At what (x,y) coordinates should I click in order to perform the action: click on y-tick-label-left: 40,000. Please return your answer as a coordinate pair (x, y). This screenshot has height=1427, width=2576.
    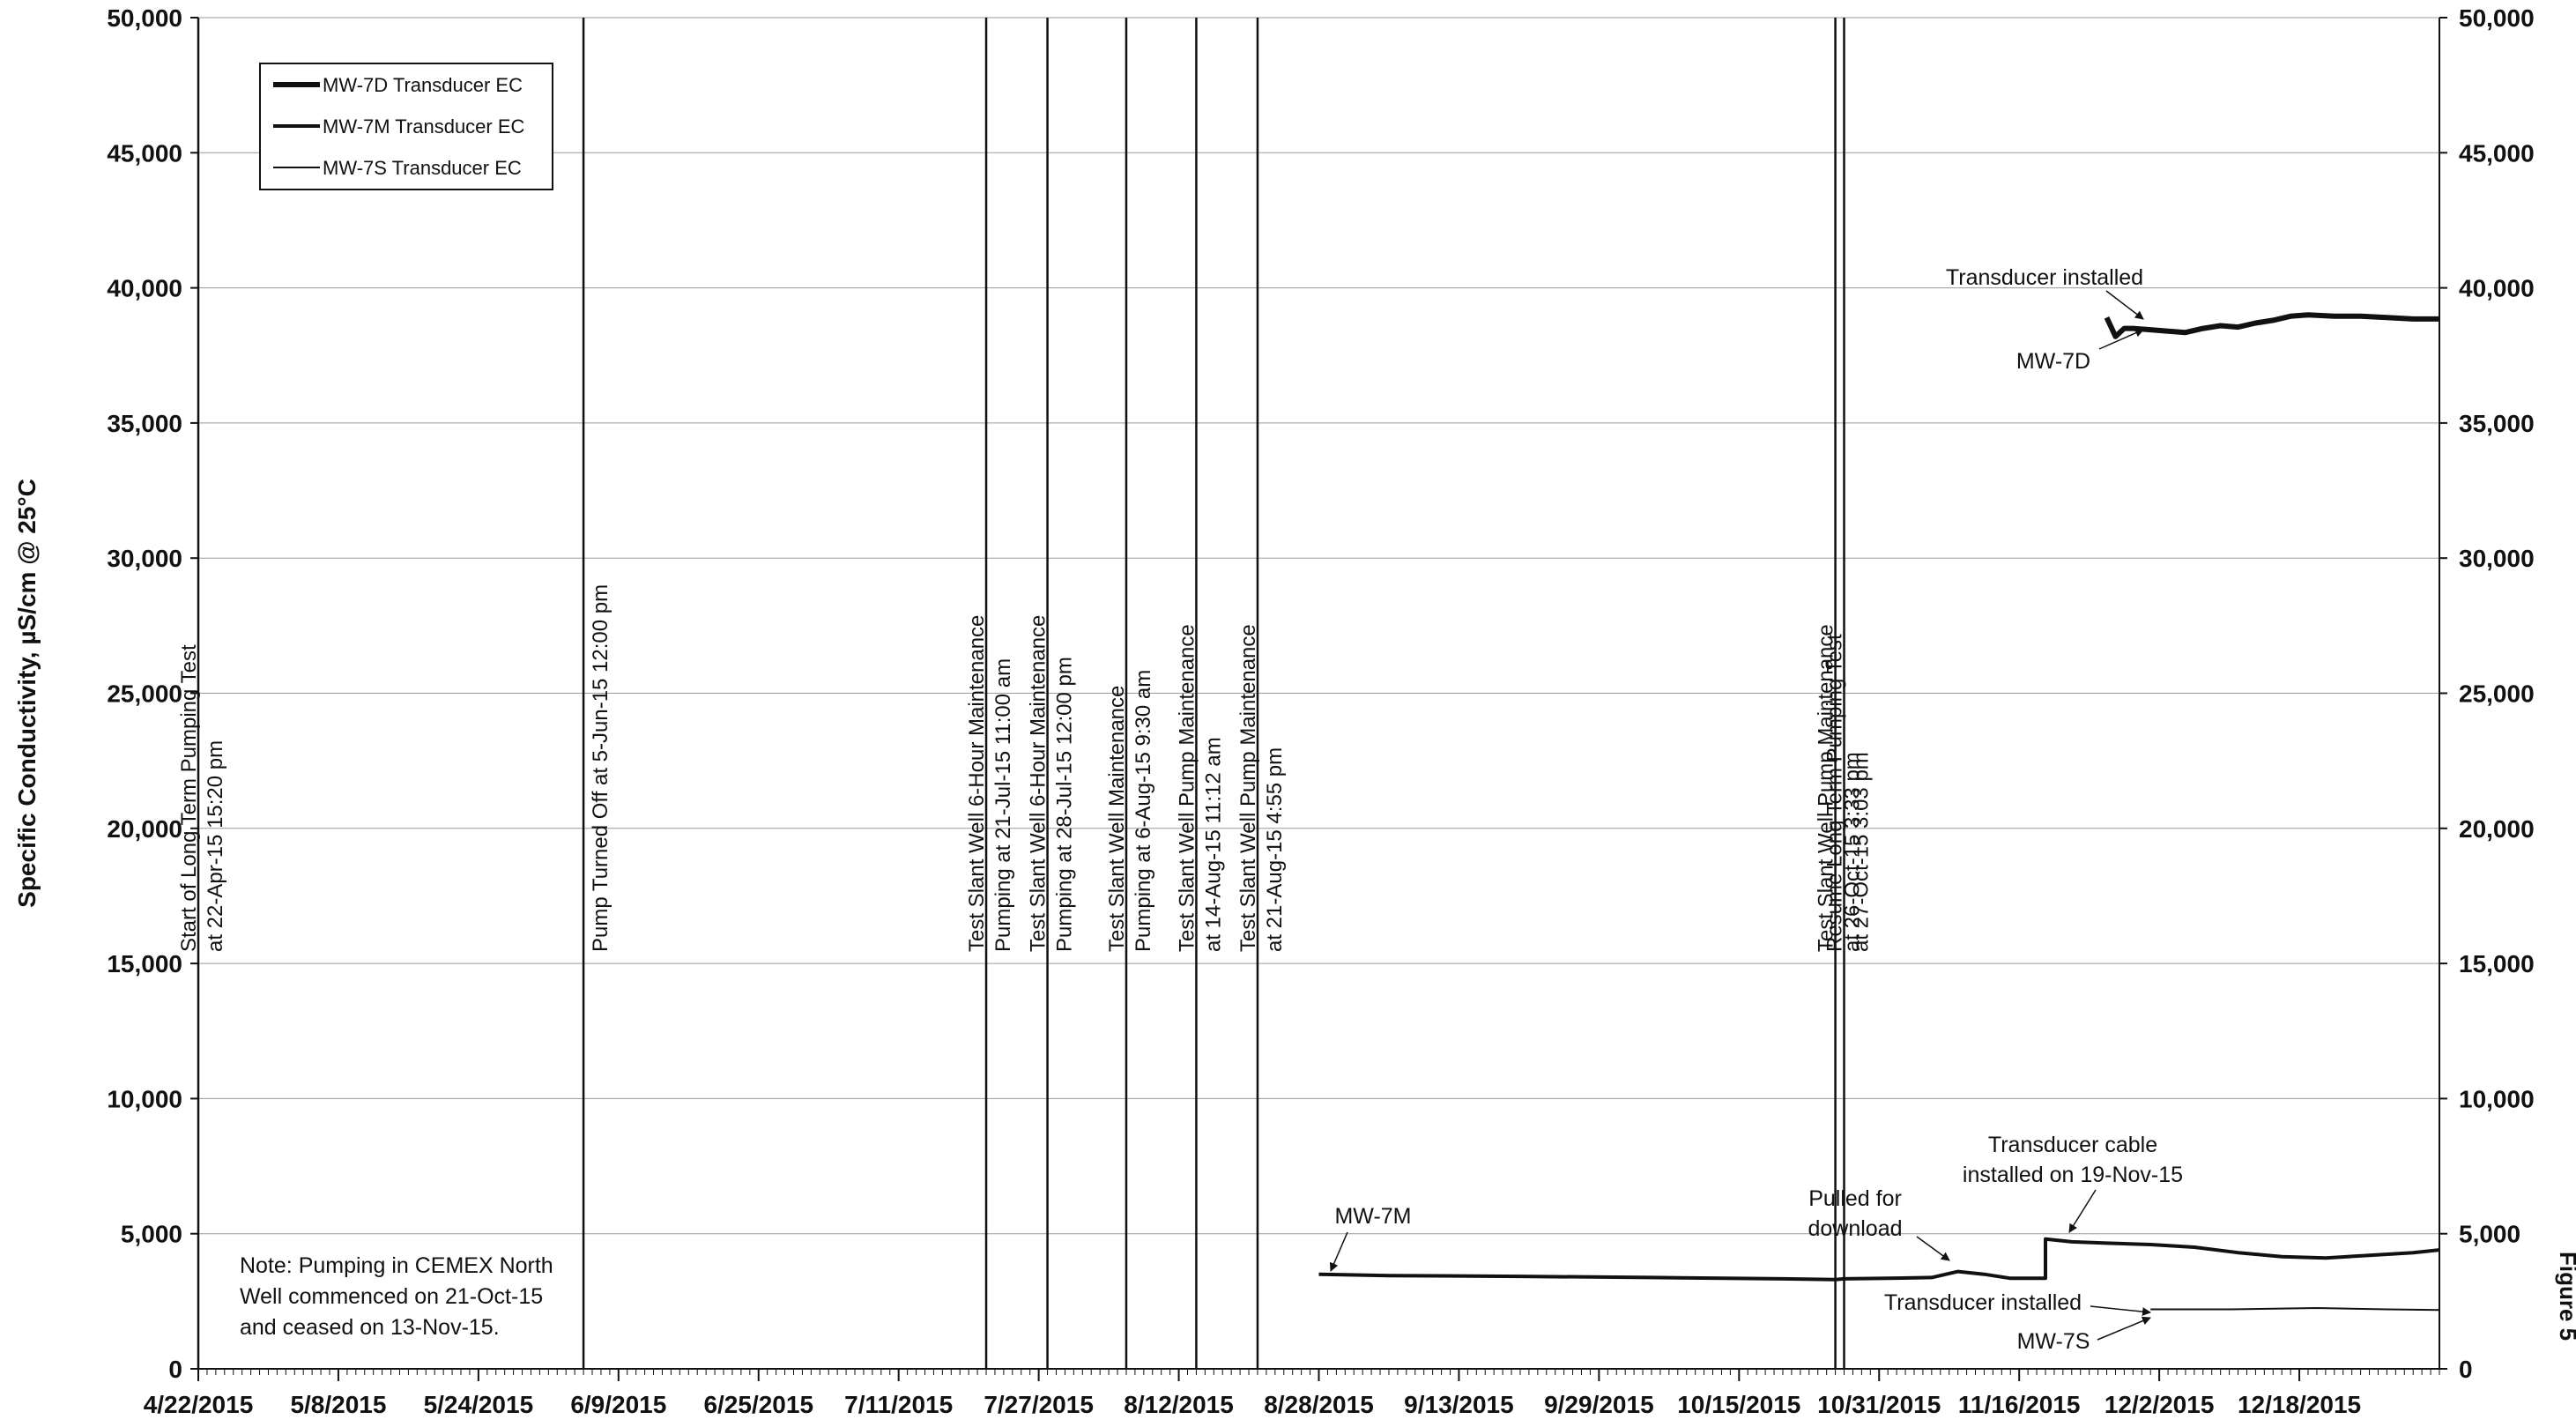
    Looking at the image, I should click on (144, 289).